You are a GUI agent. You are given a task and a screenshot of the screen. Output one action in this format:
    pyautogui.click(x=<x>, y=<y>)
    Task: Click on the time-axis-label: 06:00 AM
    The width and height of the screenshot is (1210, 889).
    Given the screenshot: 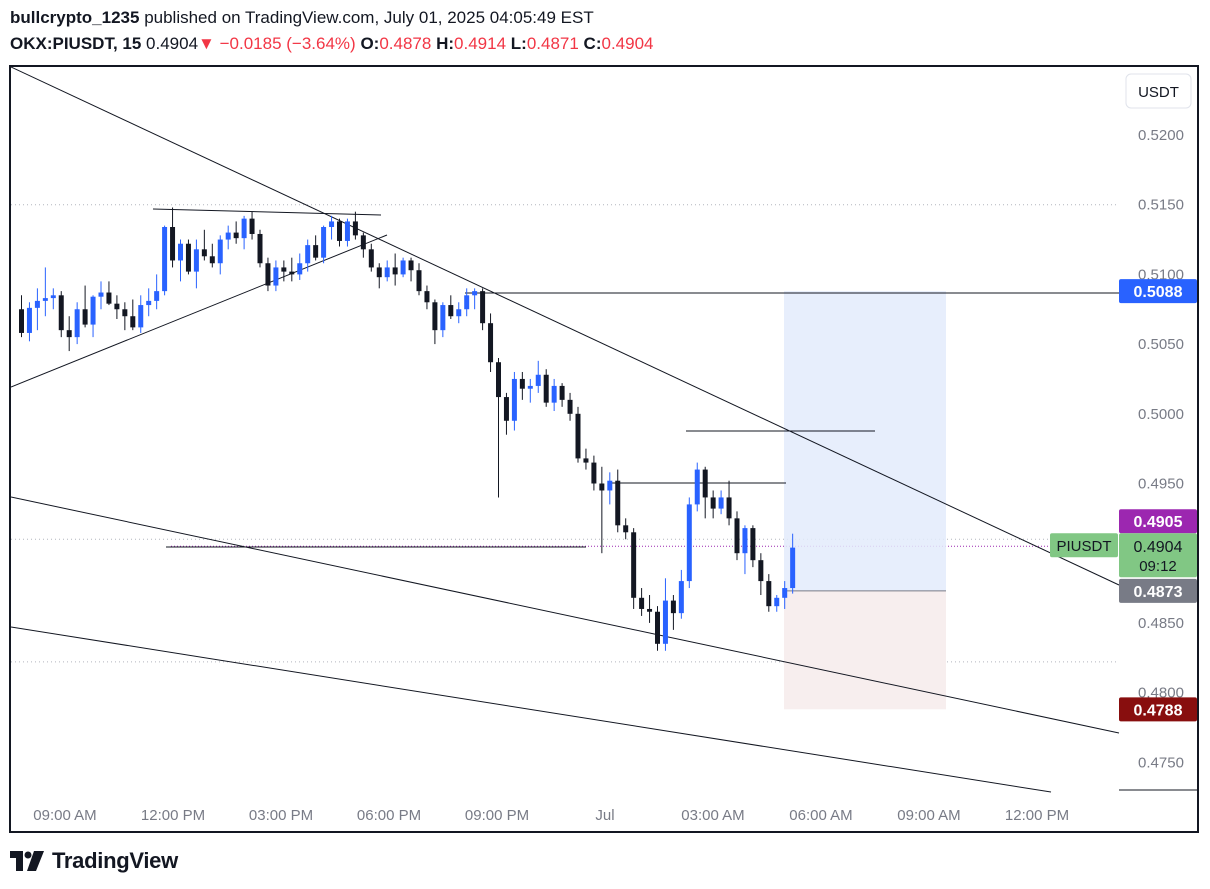 What is the action you would take?
    pyautogui.click(x=820, y=815)
    